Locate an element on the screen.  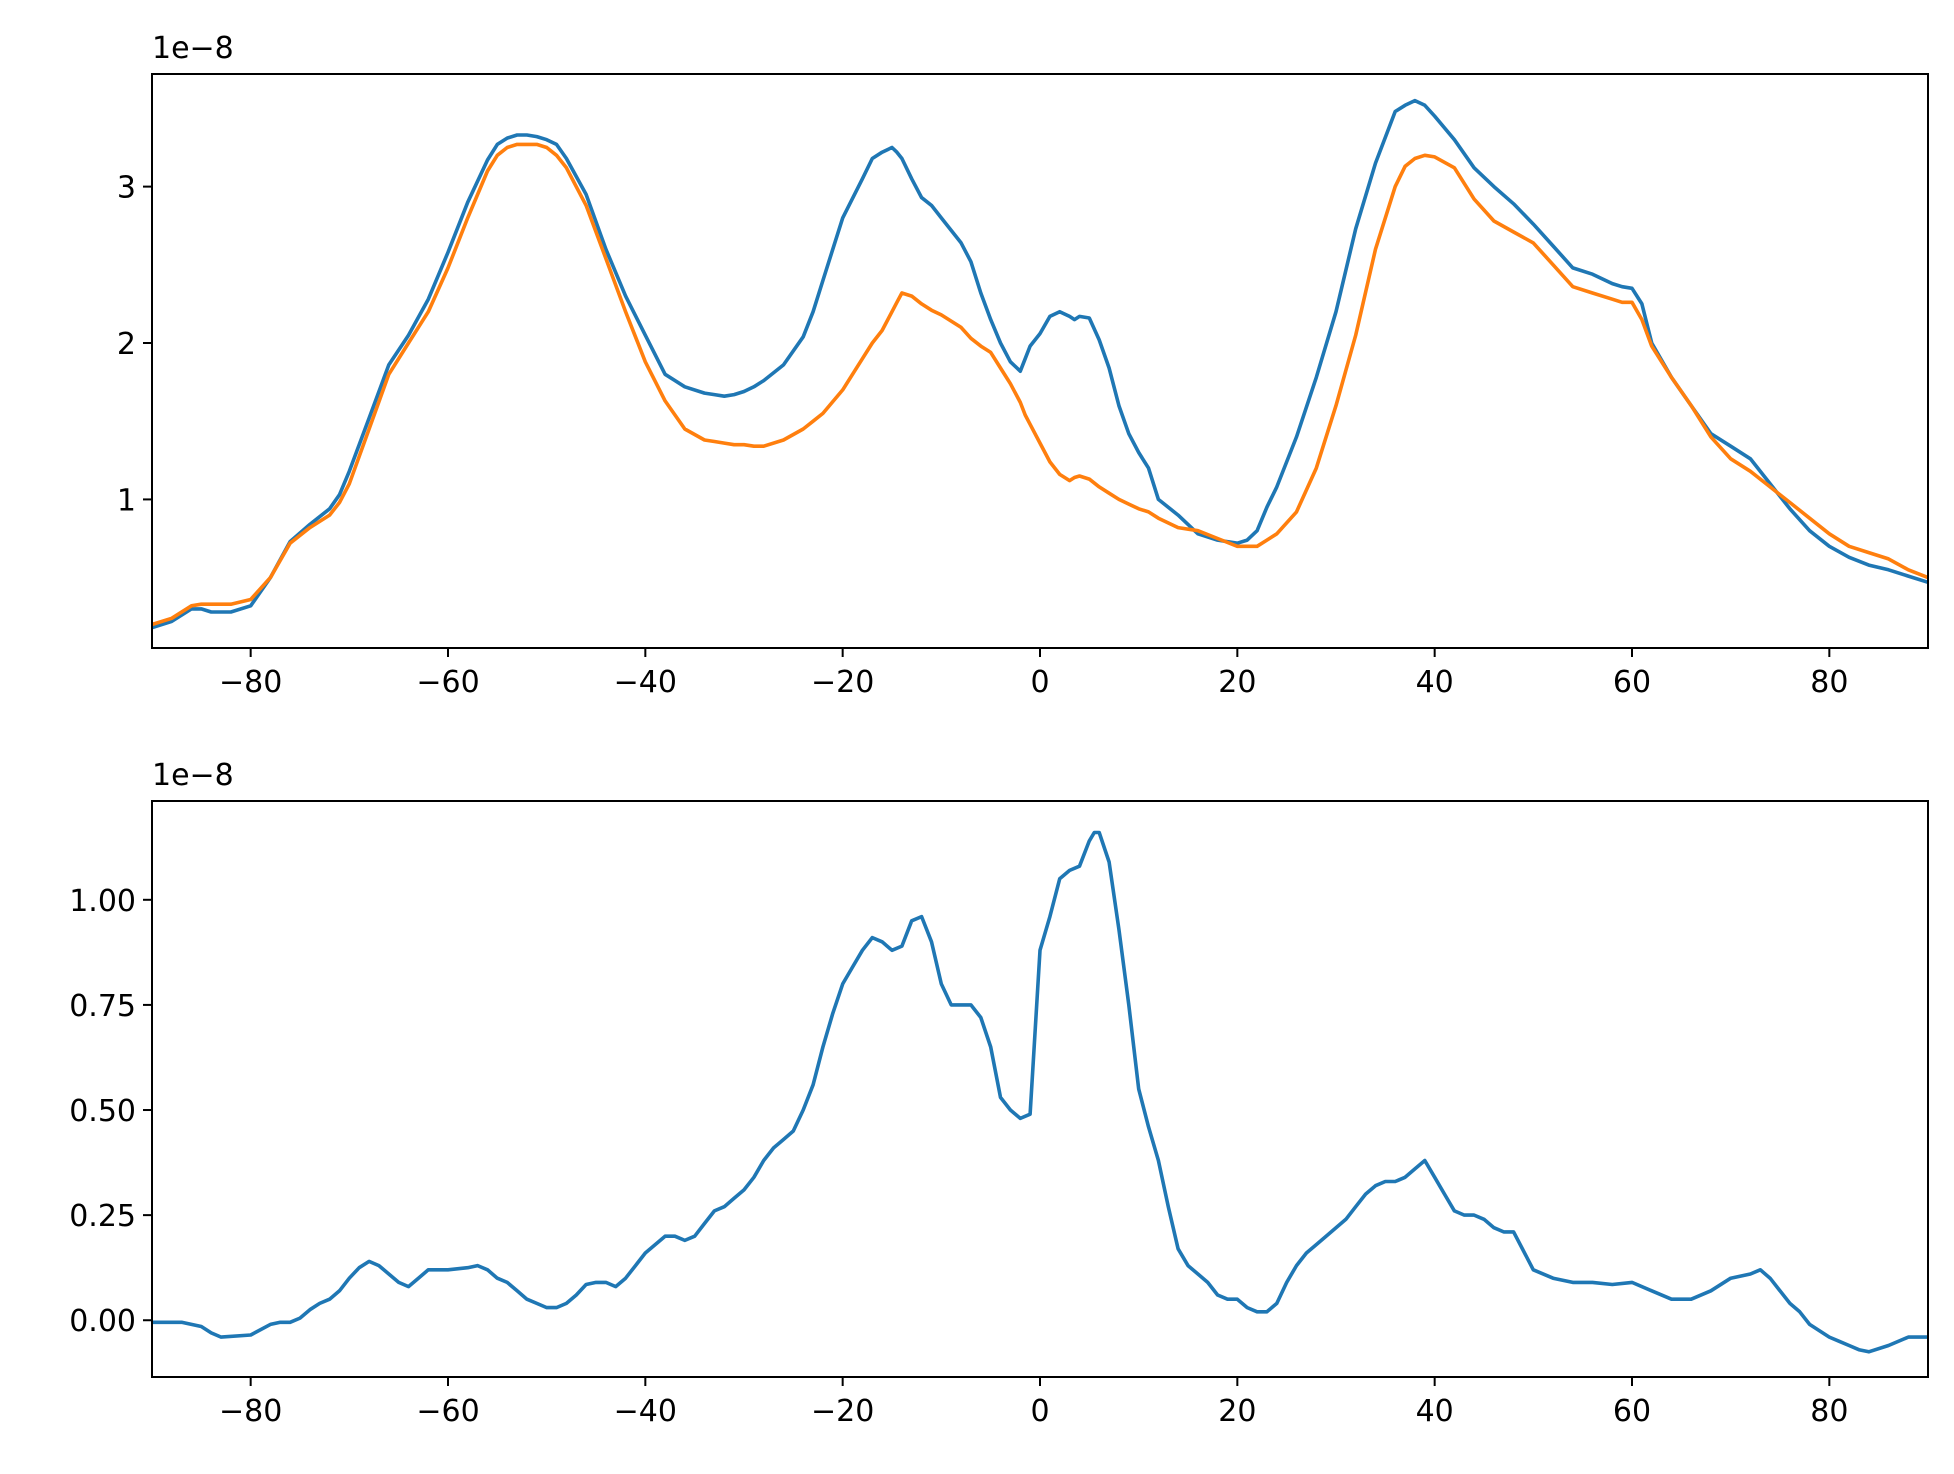
y-tick-label-bottom: 0.25 is located at coordinates (102, 1216).